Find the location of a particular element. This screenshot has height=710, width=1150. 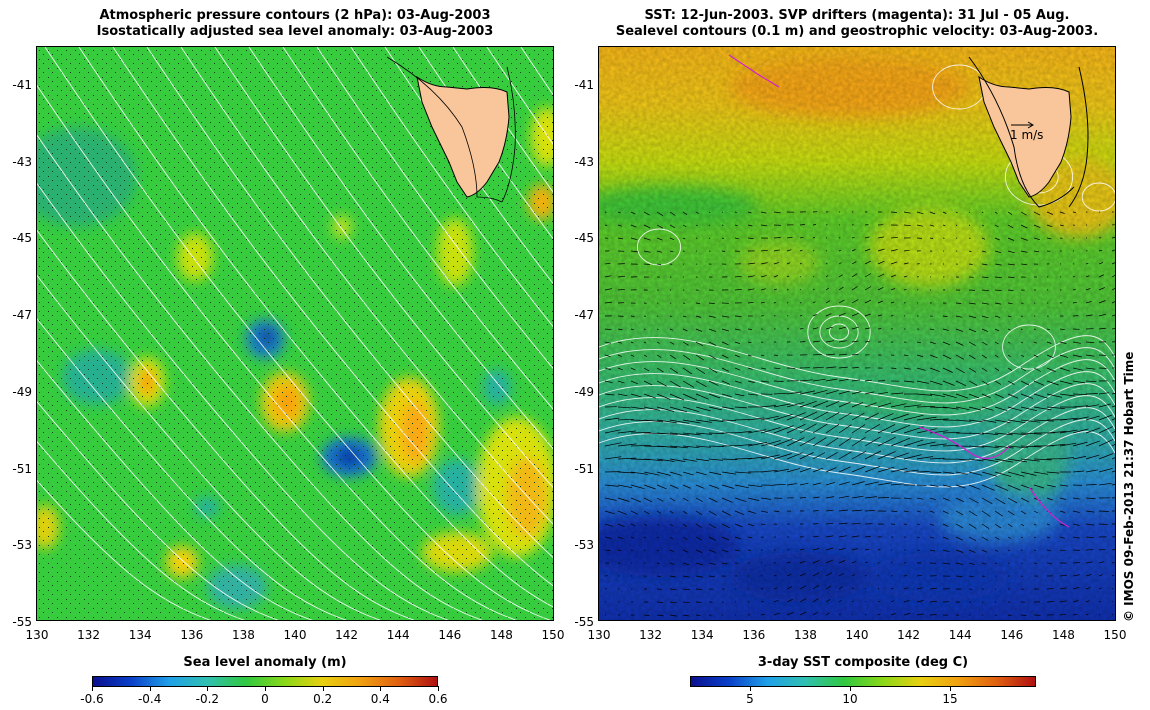

left-x-tick: 130 is located at coordinates (37, 635).